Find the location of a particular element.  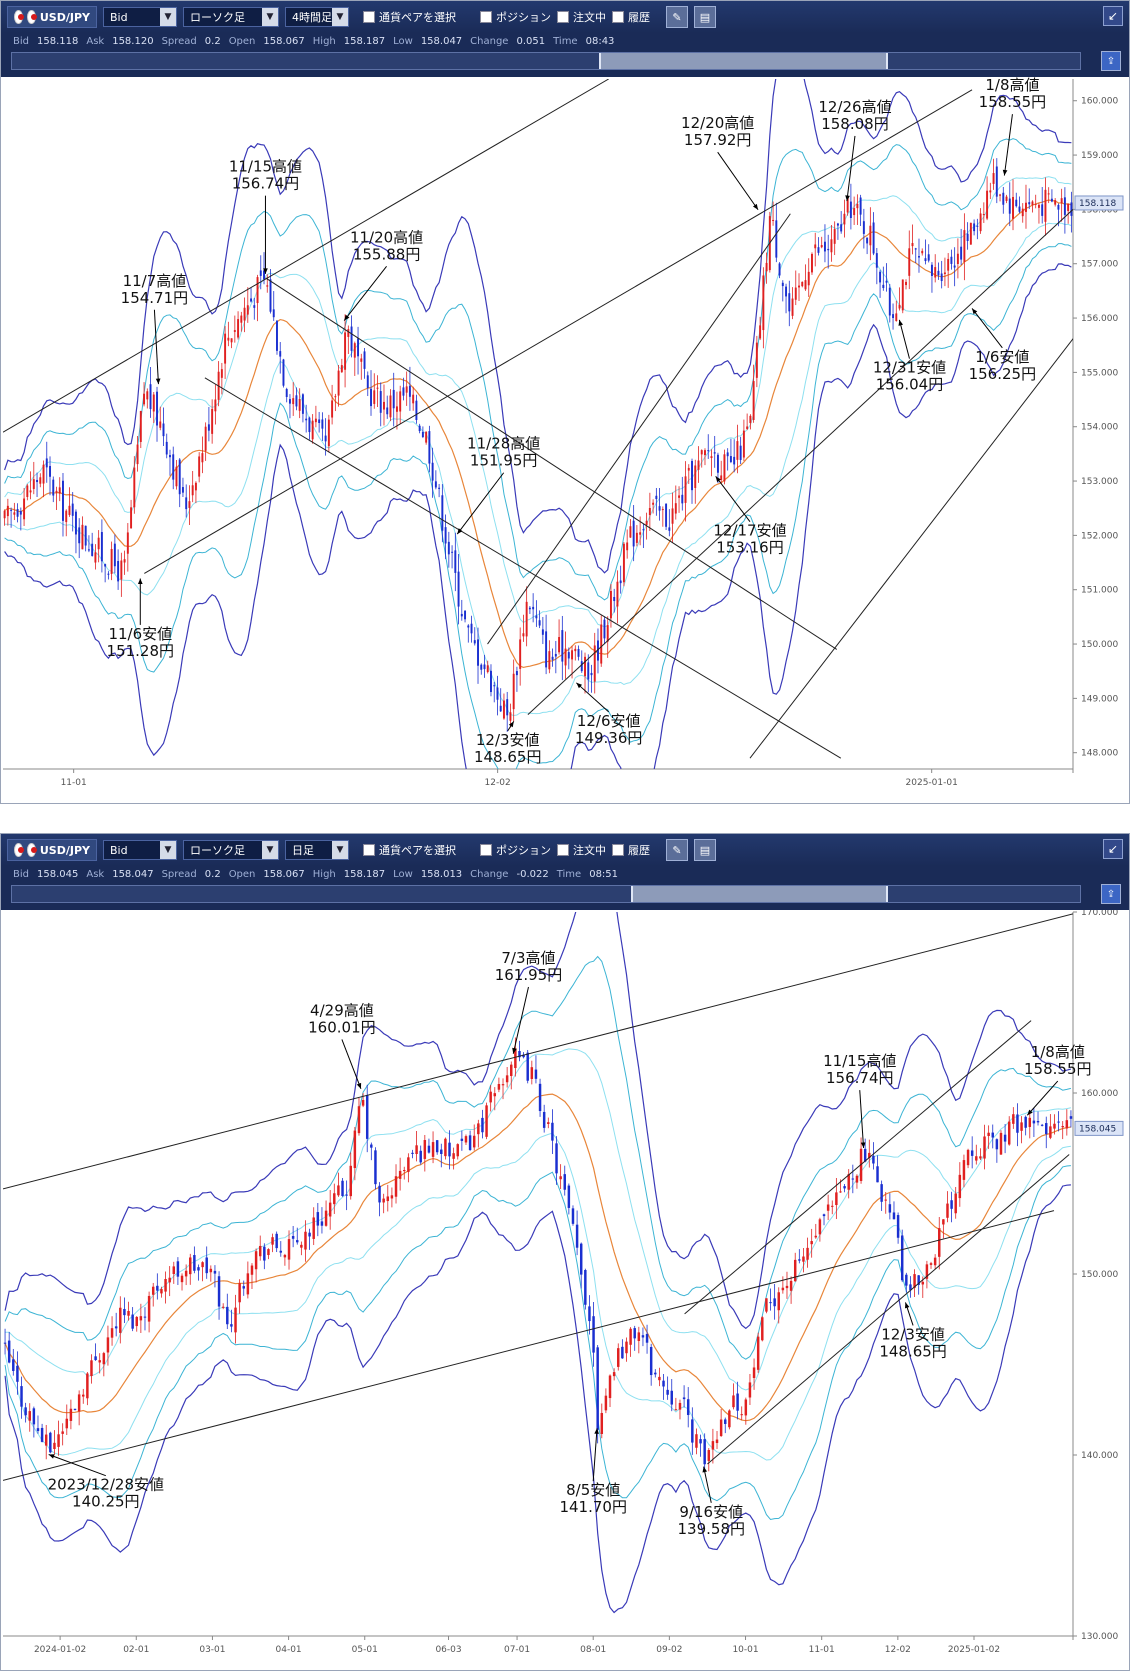

current-price-tag is located at coordinates (1099, 203).